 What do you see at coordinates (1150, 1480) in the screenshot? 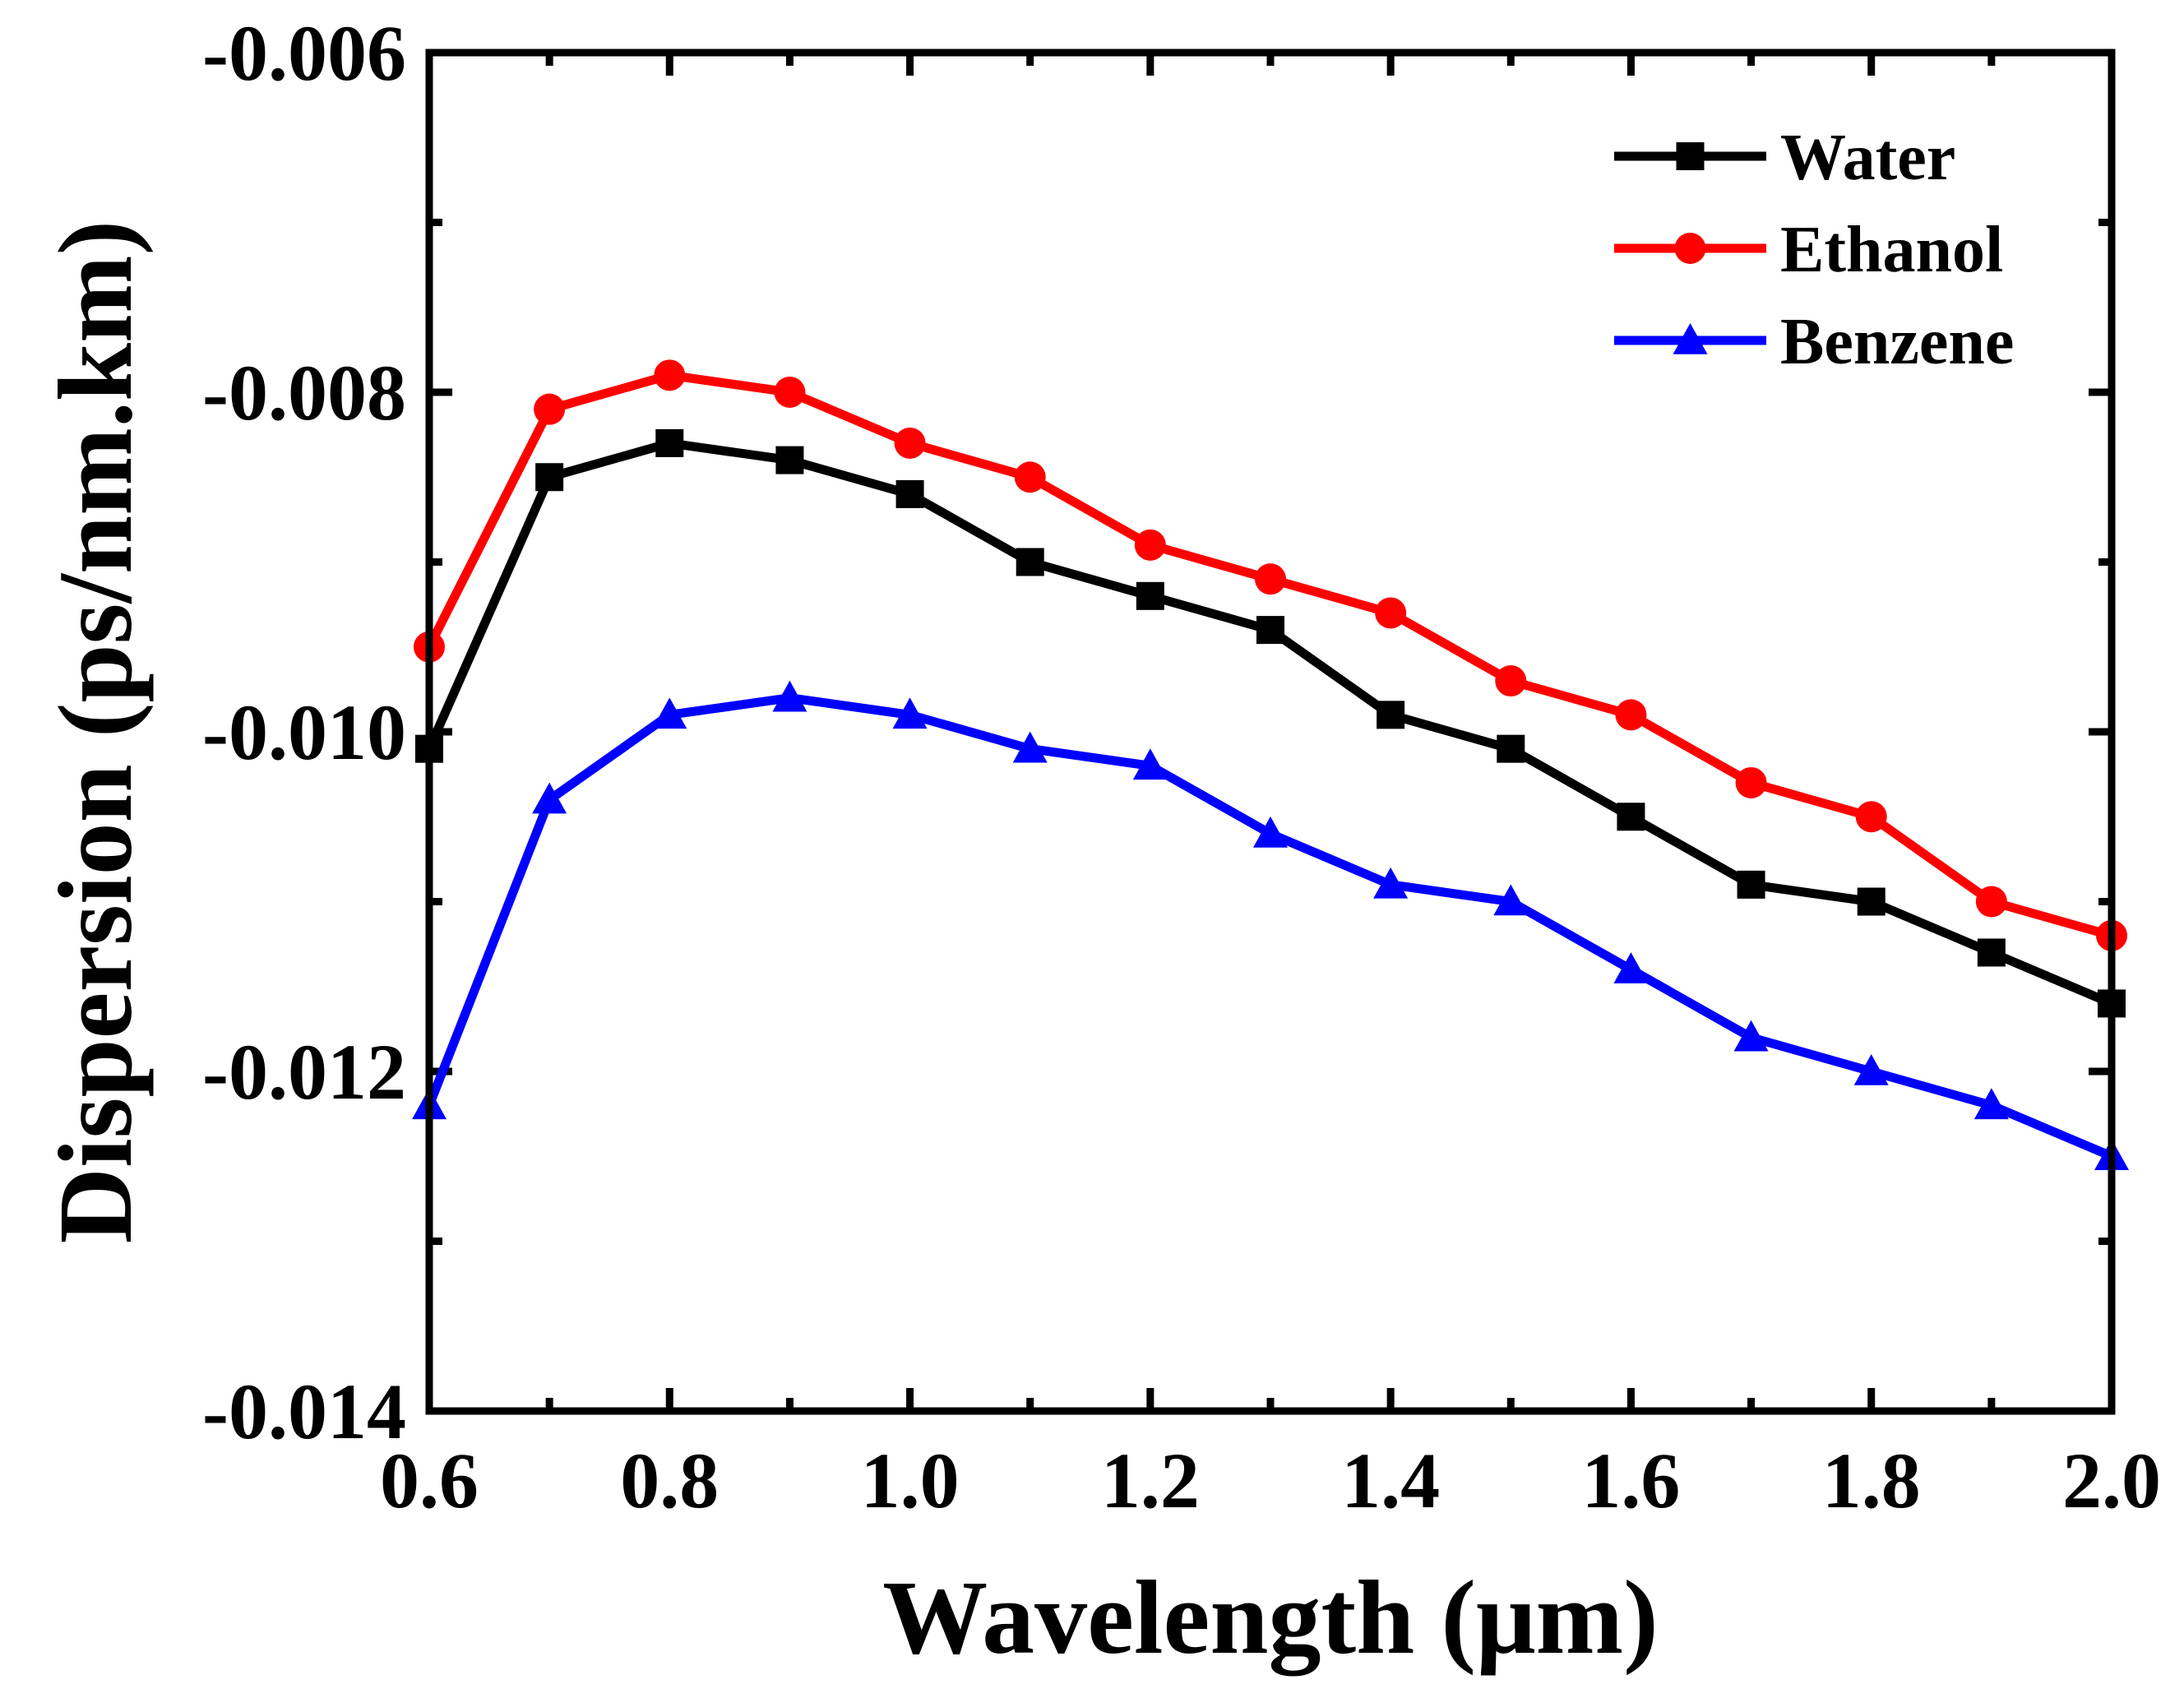
I see `x-tick-label: 1.2` at bounding box center [1150, 1480].